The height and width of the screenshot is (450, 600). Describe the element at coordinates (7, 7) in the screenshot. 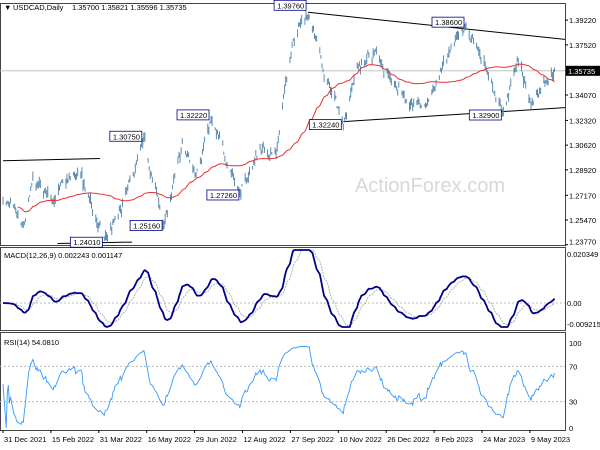

I see `symbol-arrow-icon: ▼` at that location.